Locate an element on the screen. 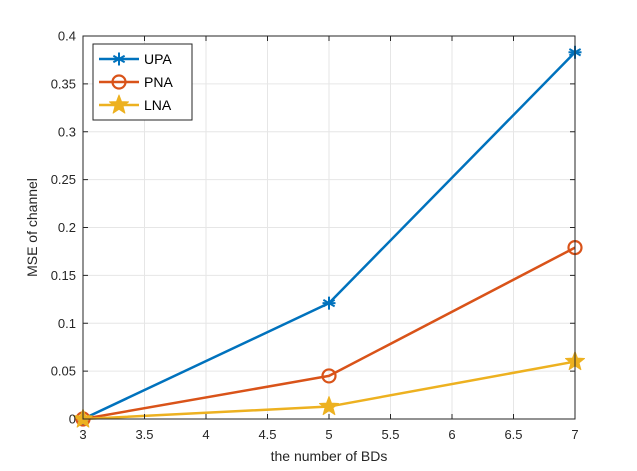  y-tick-label: 0.35 is located at coordinates (63, 83).